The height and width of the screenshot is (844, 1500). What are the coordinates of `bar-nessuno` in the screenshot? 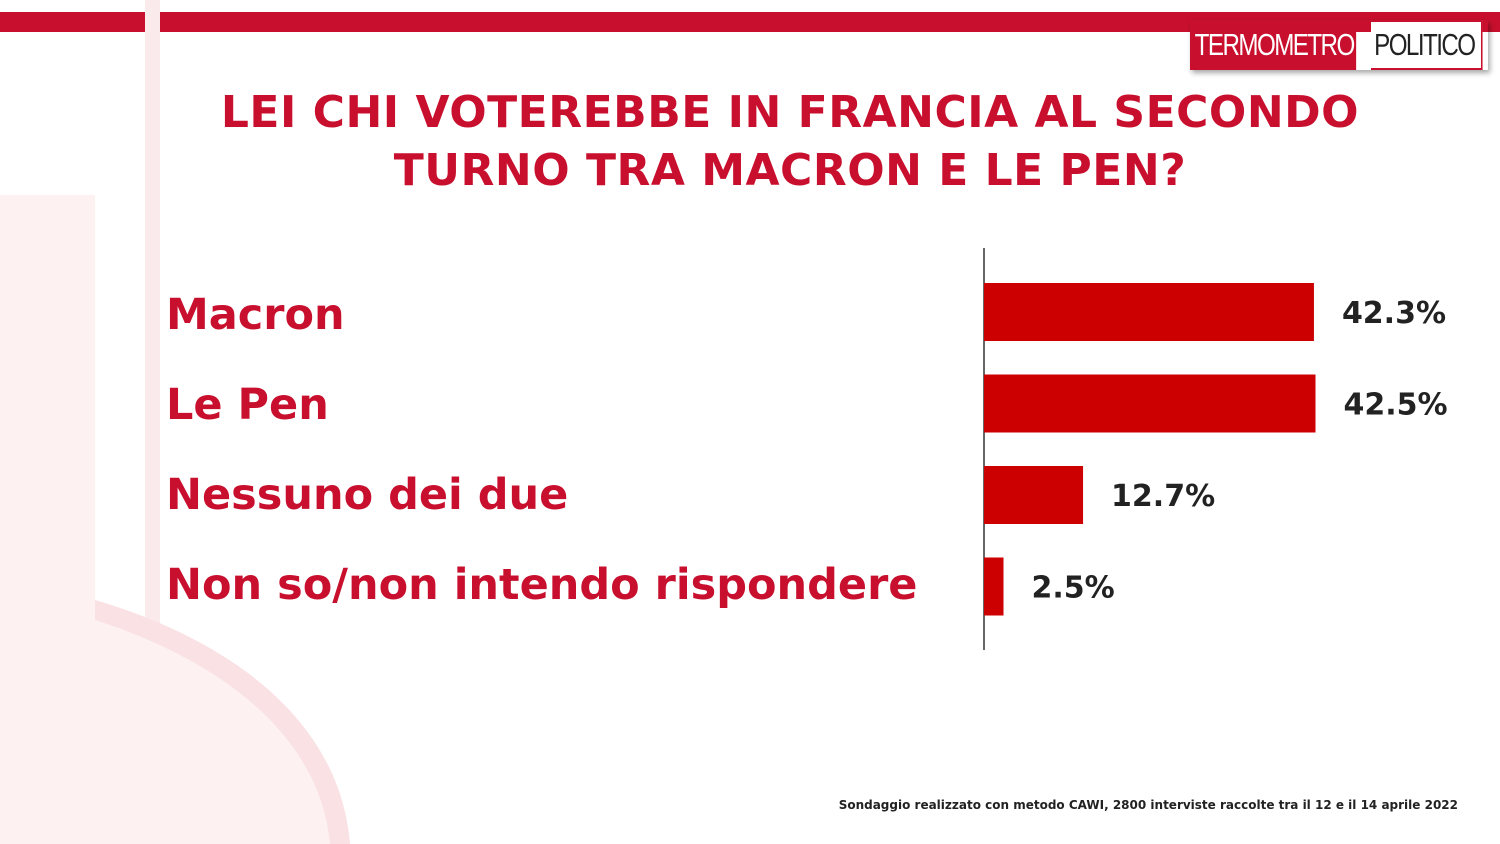 It's located at (1034, 495).